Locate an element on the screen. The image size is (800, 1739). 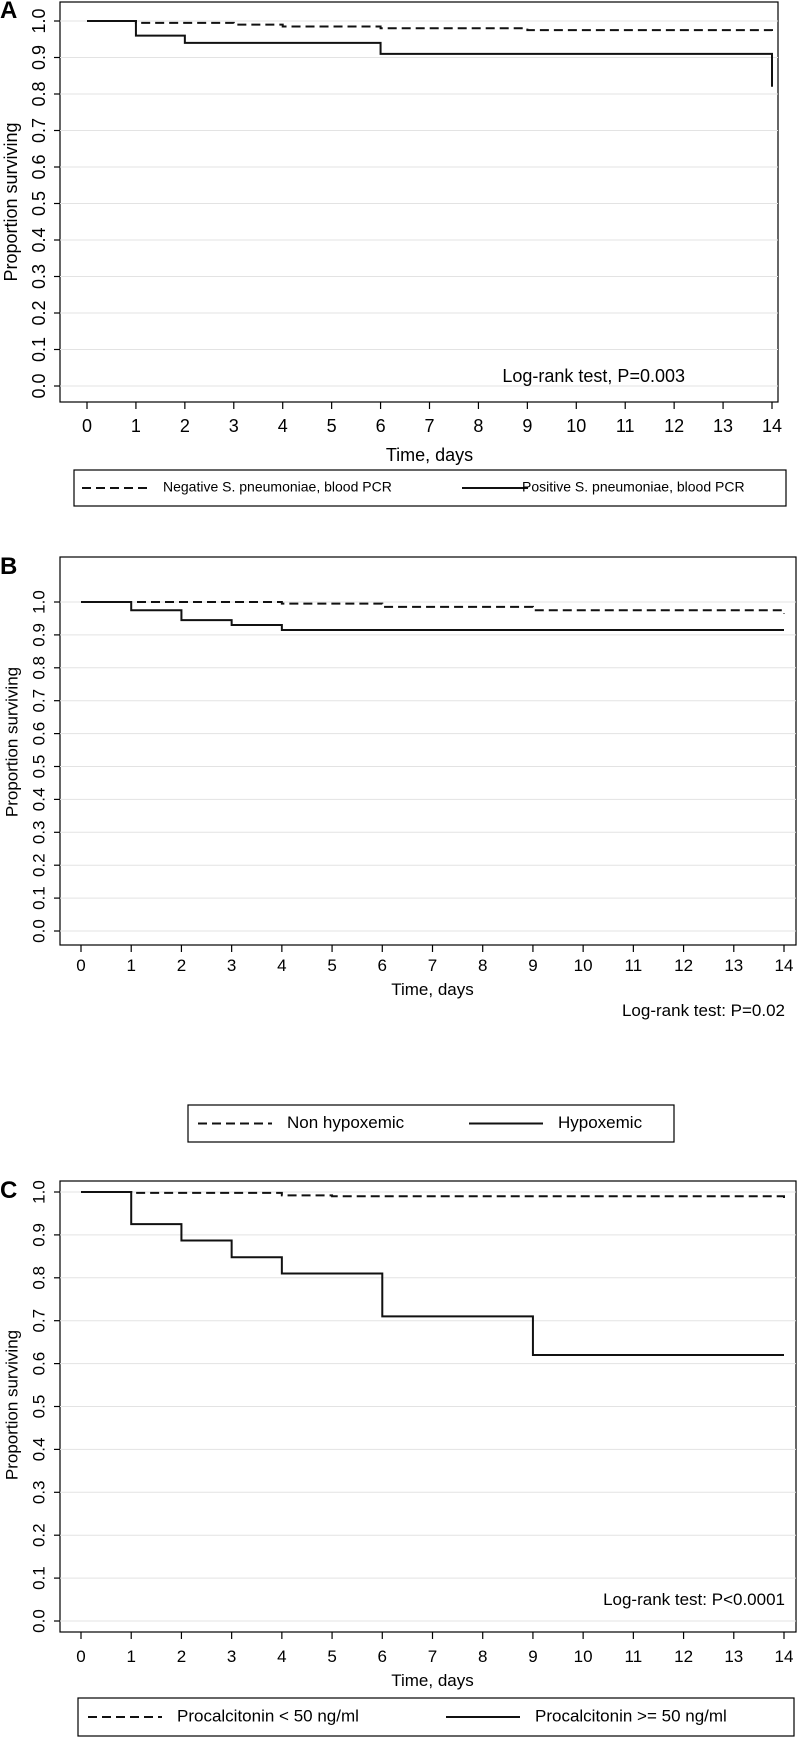
panel-label: B is located at coordinates (8, 566).